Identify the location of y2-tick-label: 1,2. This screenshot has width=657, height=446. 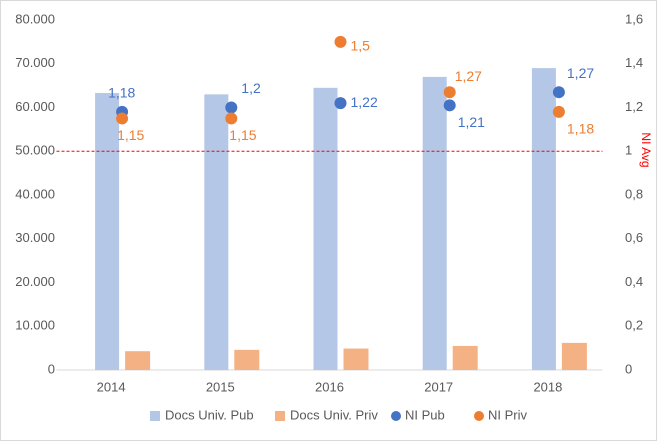
(634, 106).